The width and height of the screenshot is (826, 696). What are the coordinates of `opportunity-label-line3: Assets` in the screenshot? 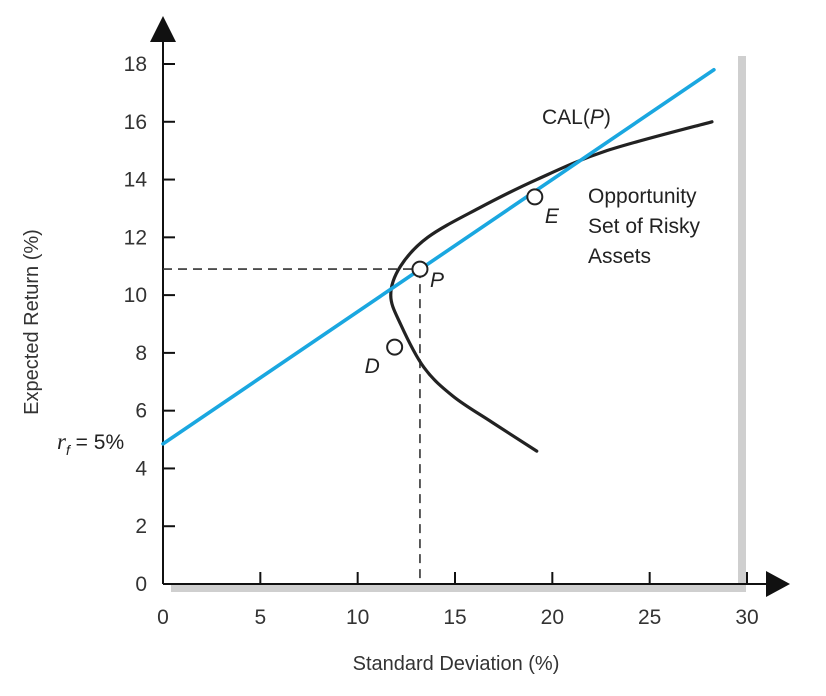 It's located at (619, 256).